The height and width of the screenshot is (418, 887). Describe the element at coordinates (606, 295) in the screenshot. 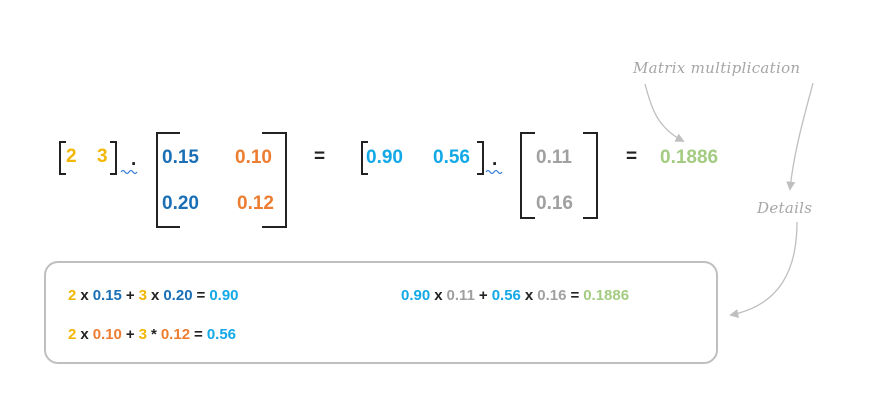

I see `term: 0.1886` at that location.